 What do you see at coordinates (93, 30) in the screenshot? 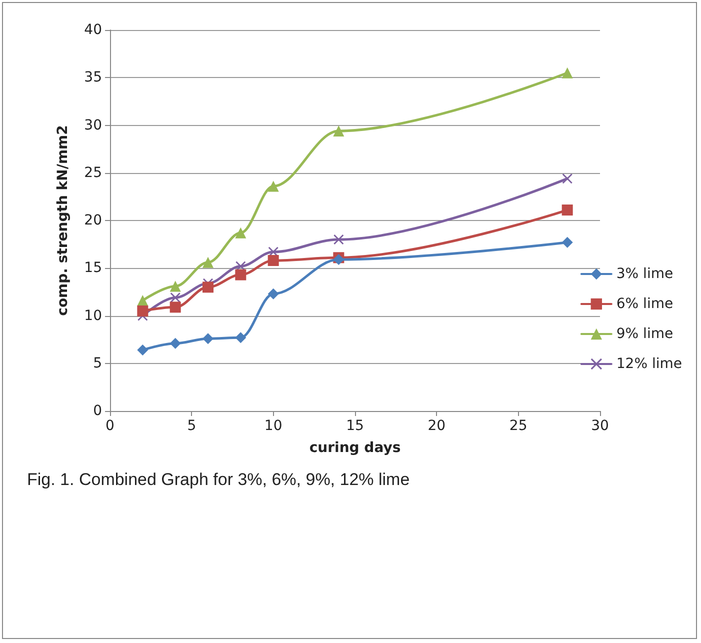
I see `y-tick-label: 40` at bounding box center [93, 30].